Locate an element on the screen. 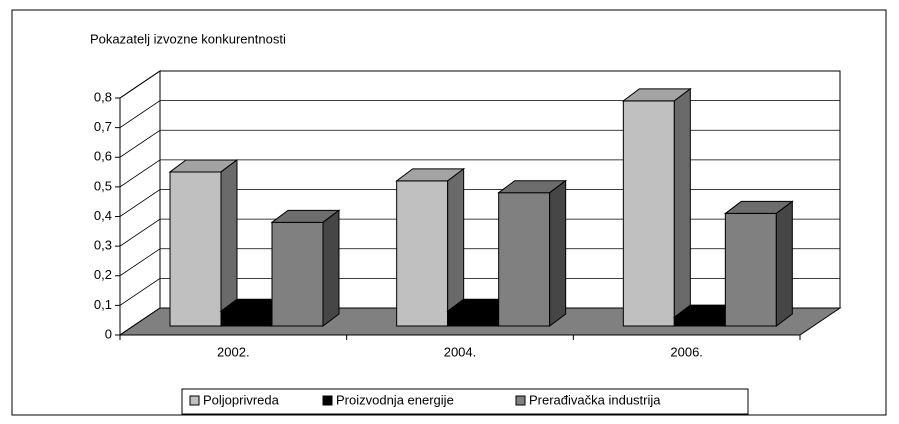  y-tick-label: 0,7 is located at coordinates (103, 126).